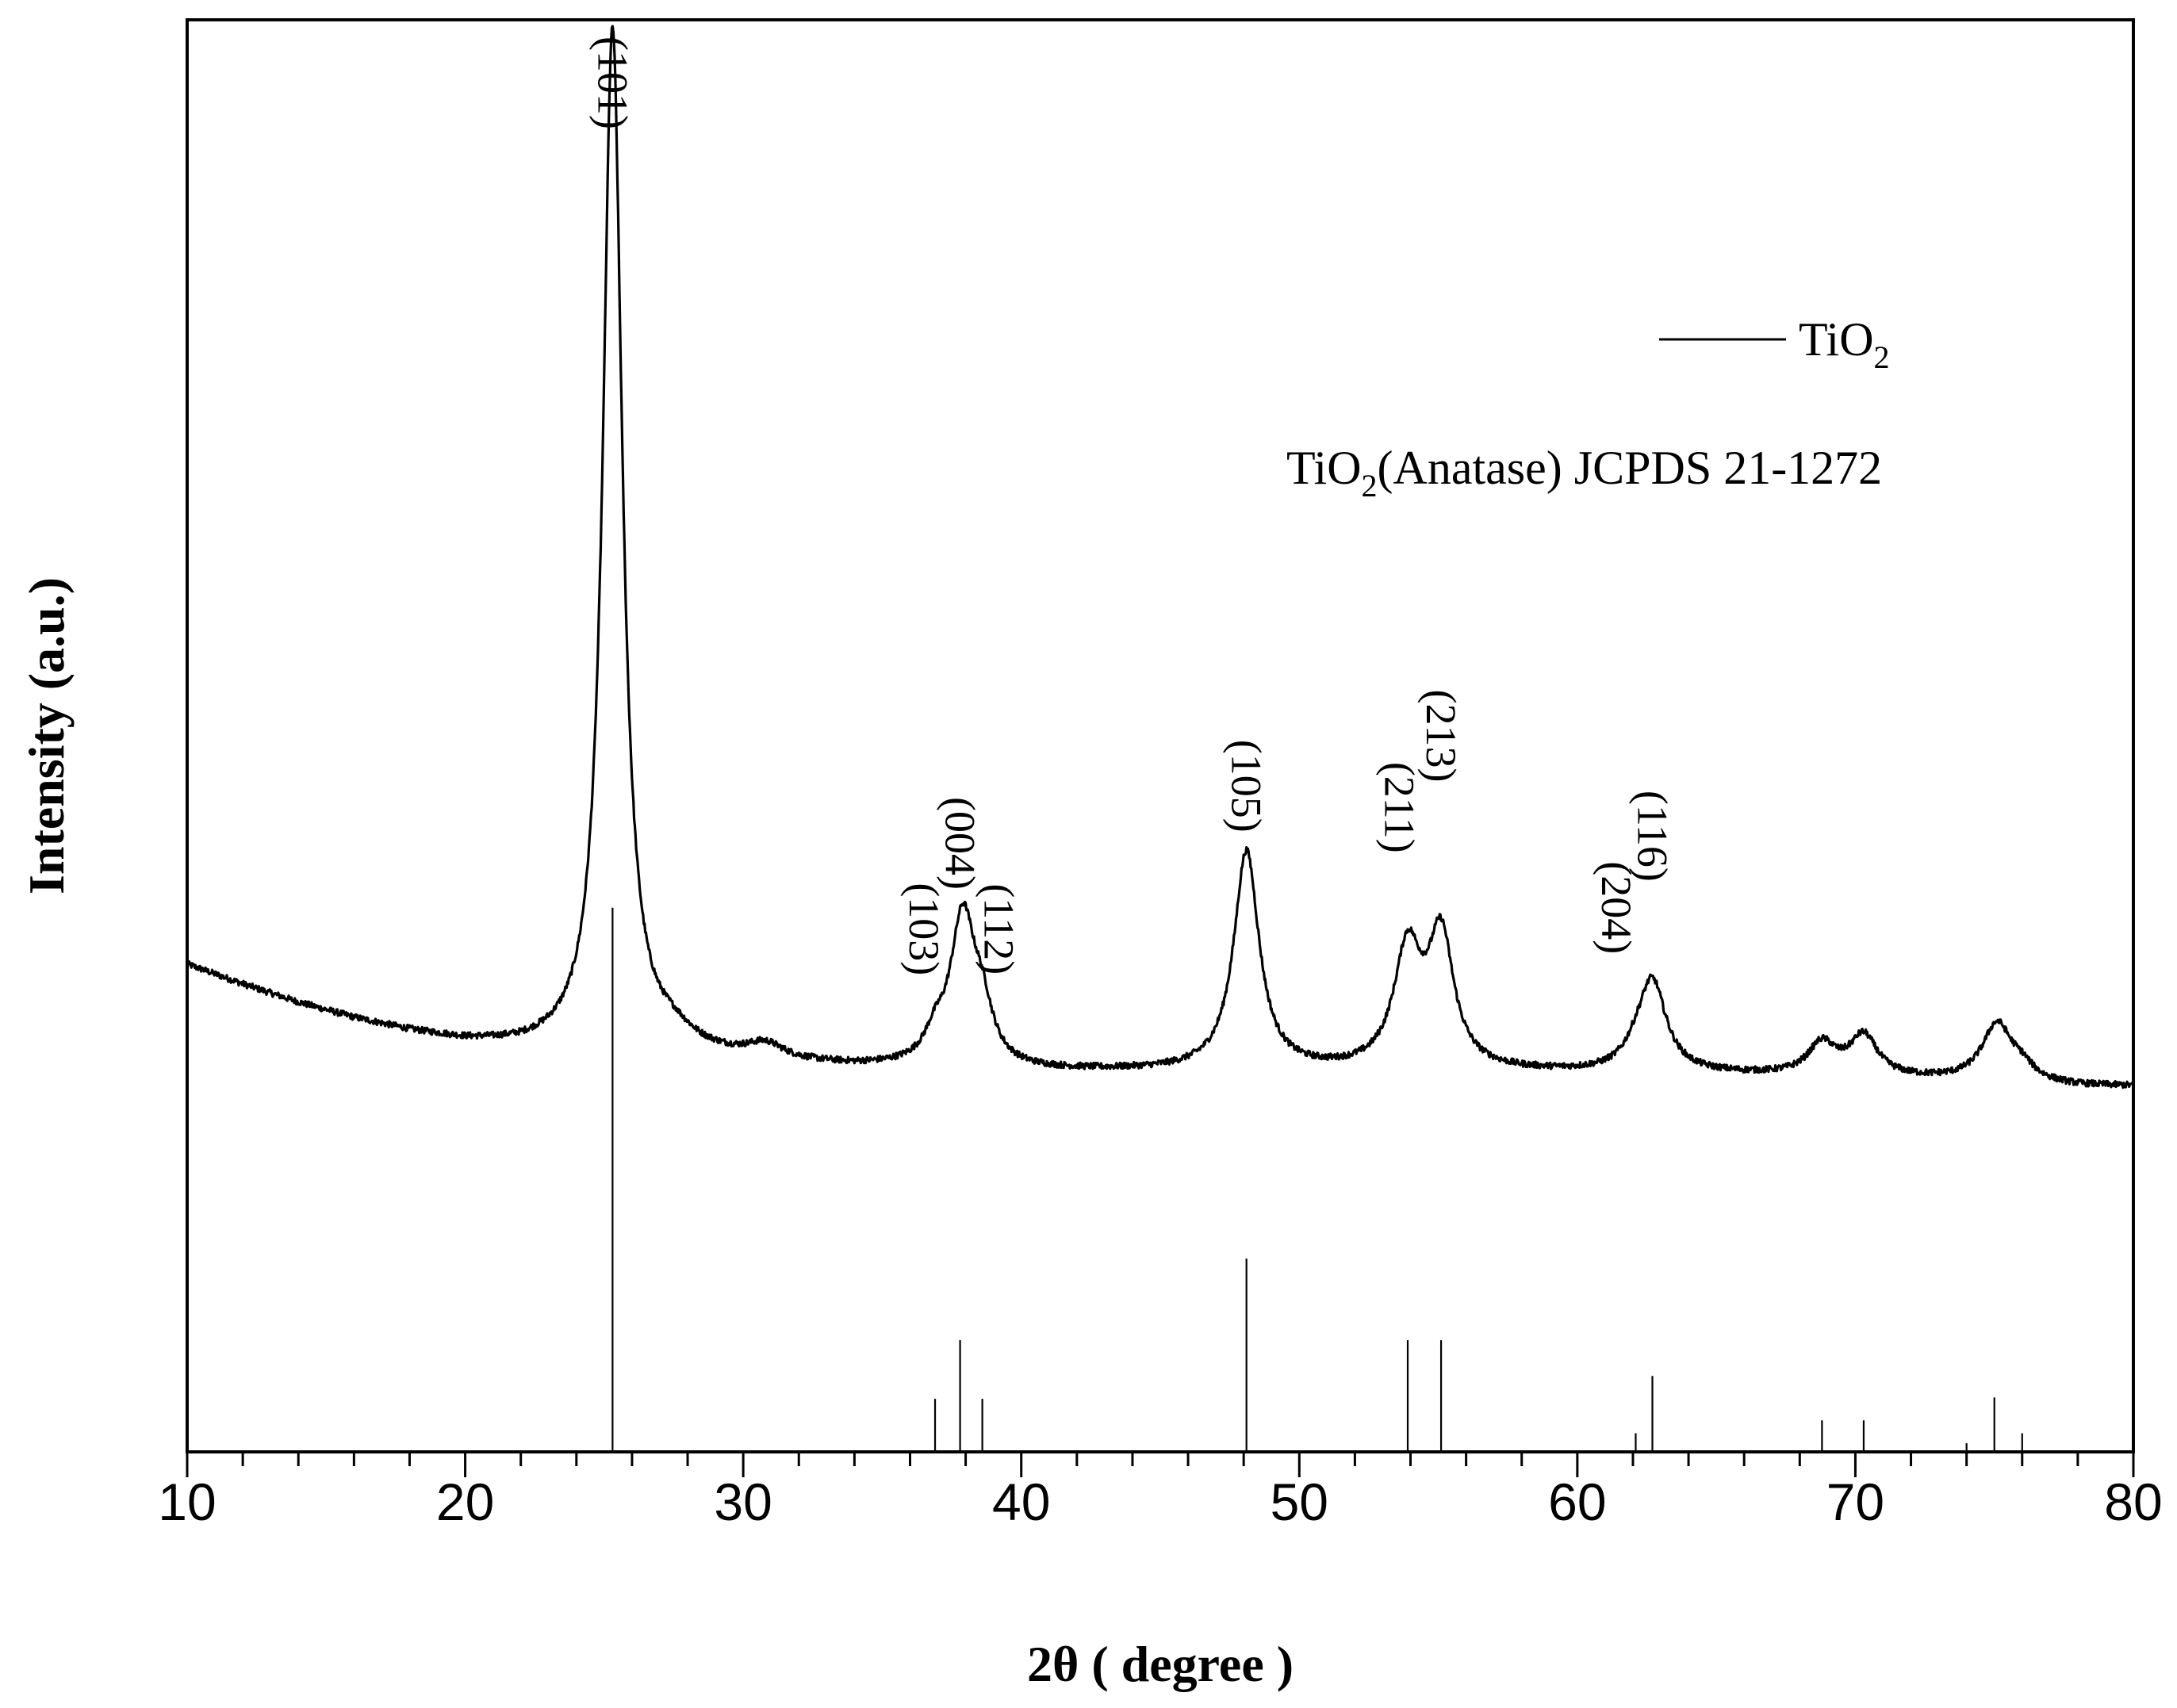  I want to click on reference-annotation-rest: (Anatase) JCPDS 21-1272, so click(1630, 468).